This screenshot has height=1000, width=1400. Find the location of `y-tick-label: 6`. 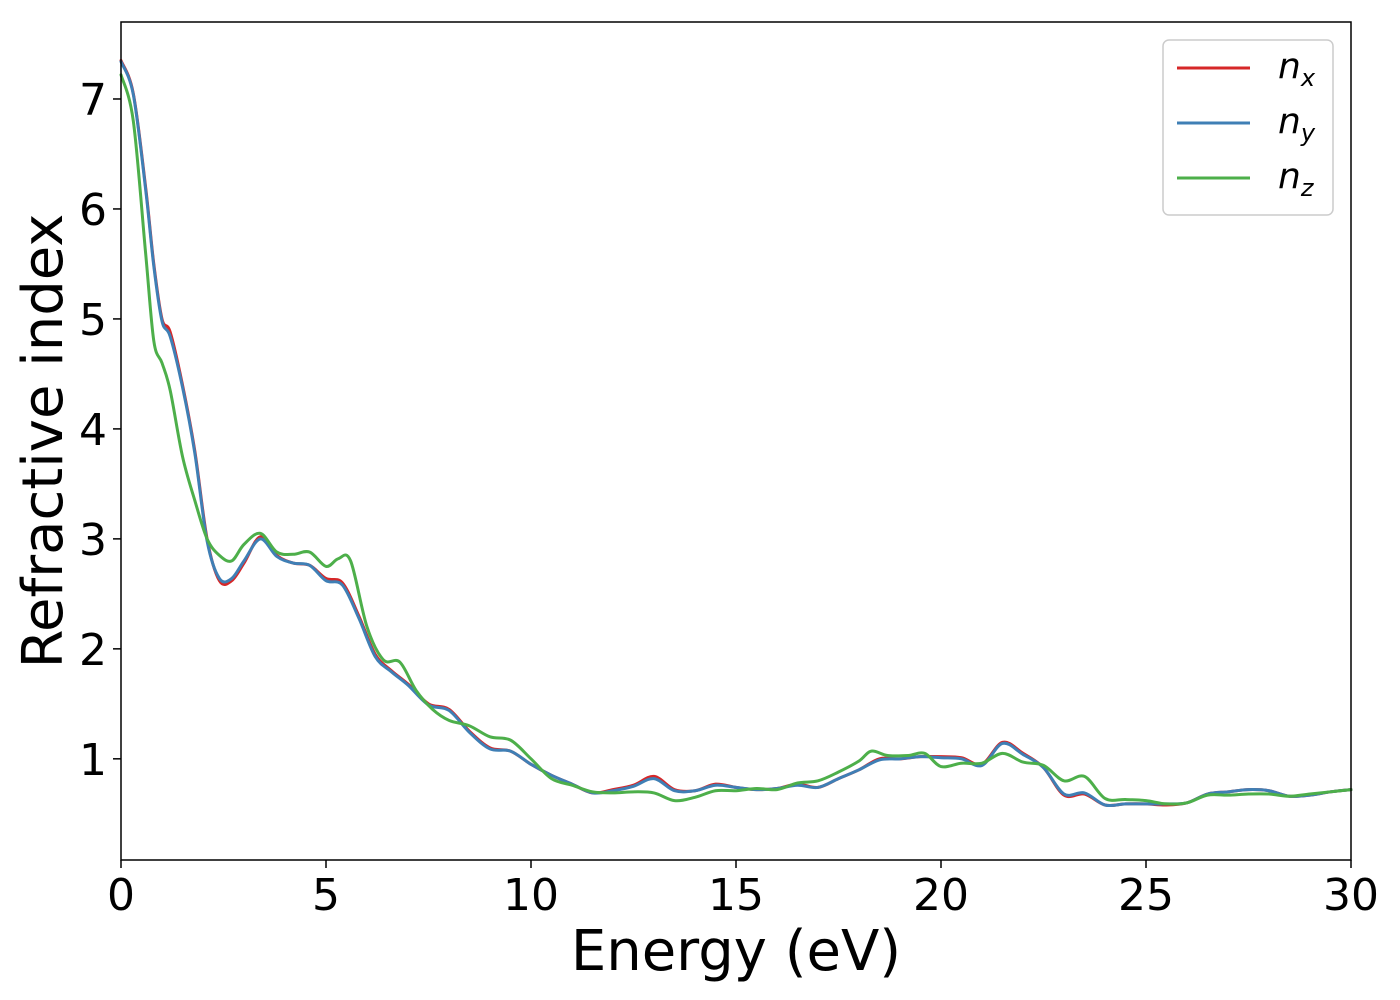

y-tick-label: 6 is located at coordinates (93, 210).